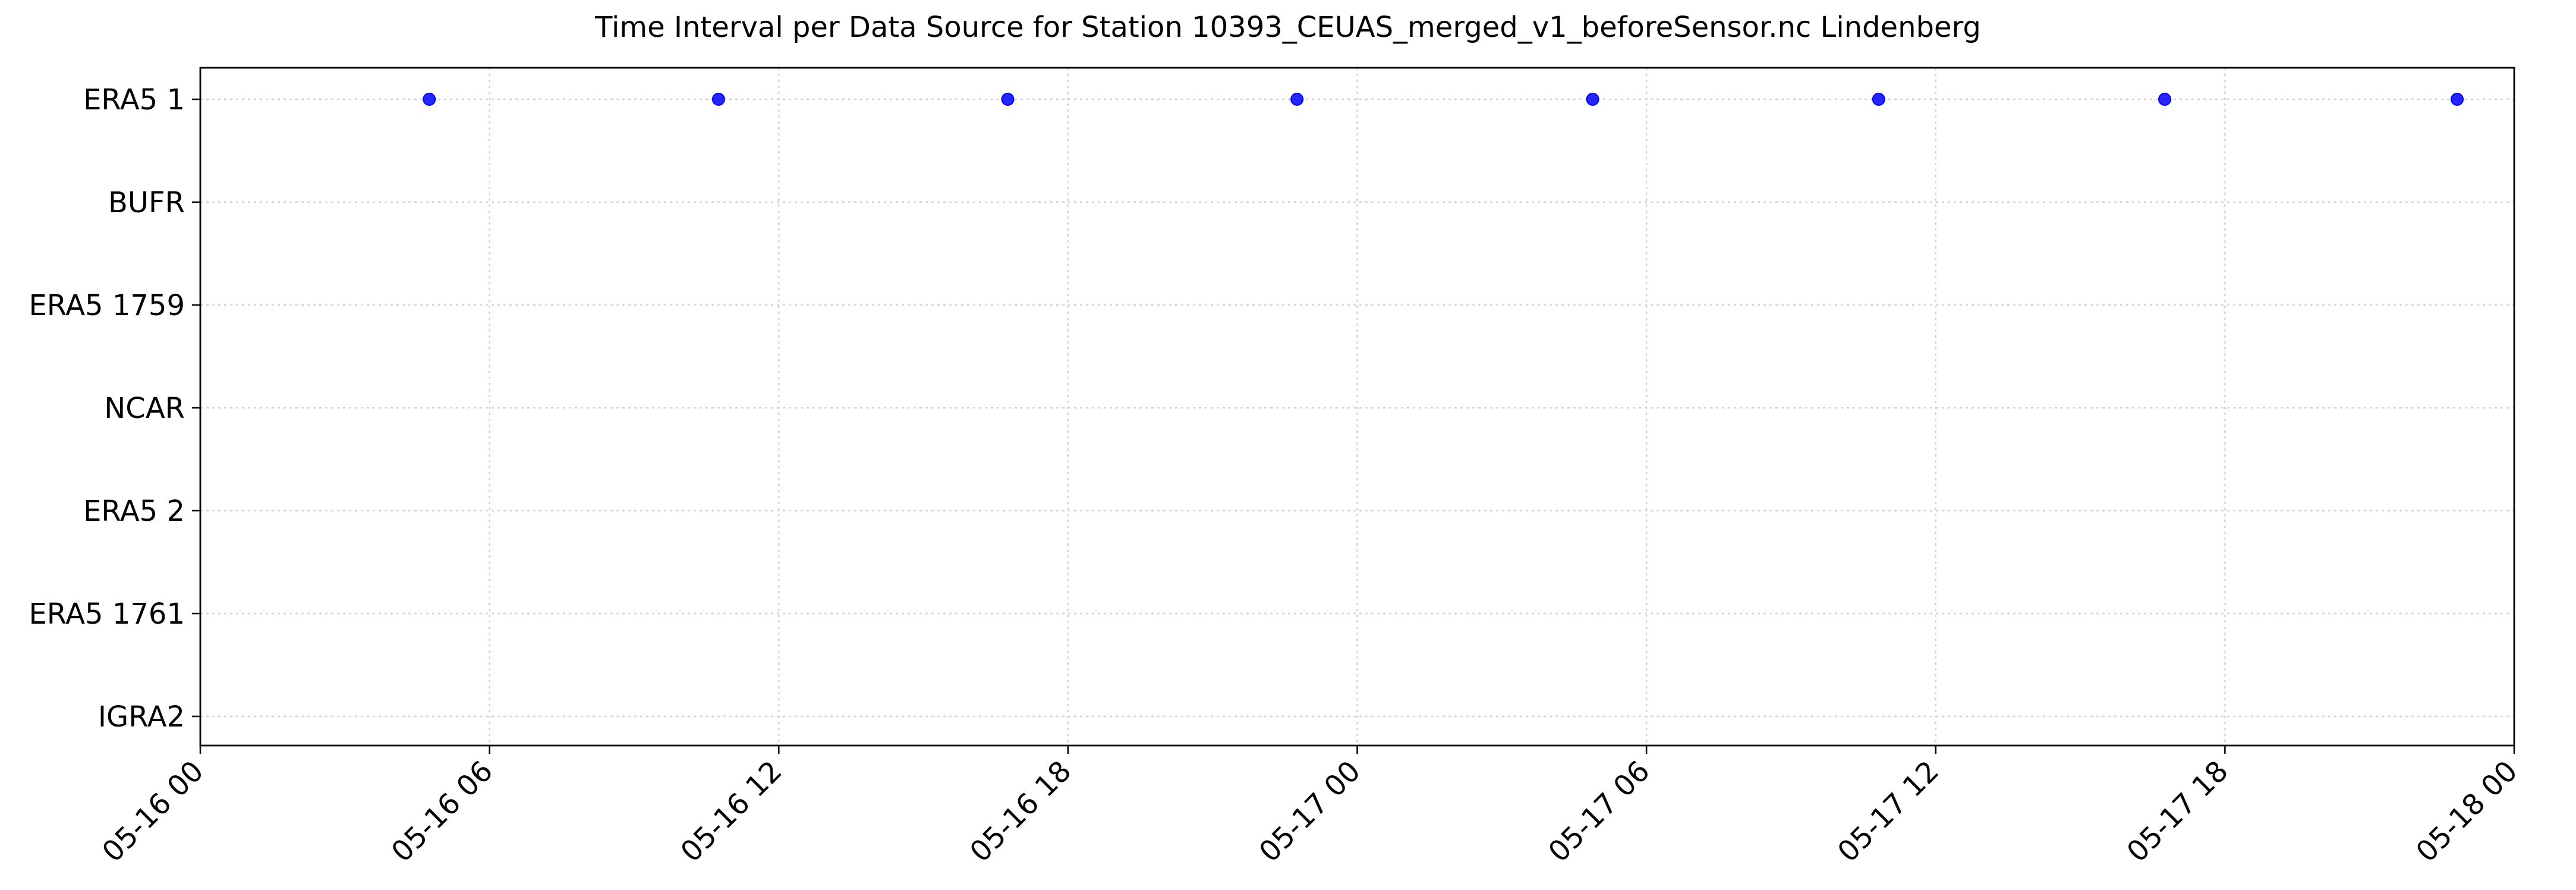 The height and width of the screenshot is (890, 2576). I want to click on point-layer, so click(1443, 100).